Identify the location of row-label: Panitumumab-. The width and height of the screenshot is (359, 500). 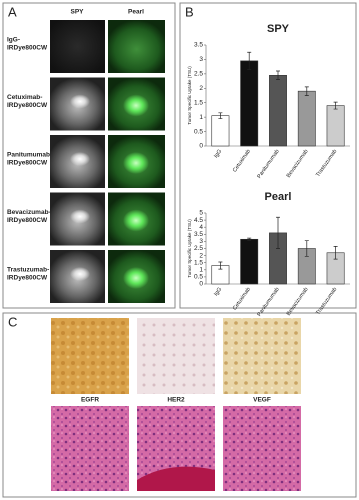
(29, 155).